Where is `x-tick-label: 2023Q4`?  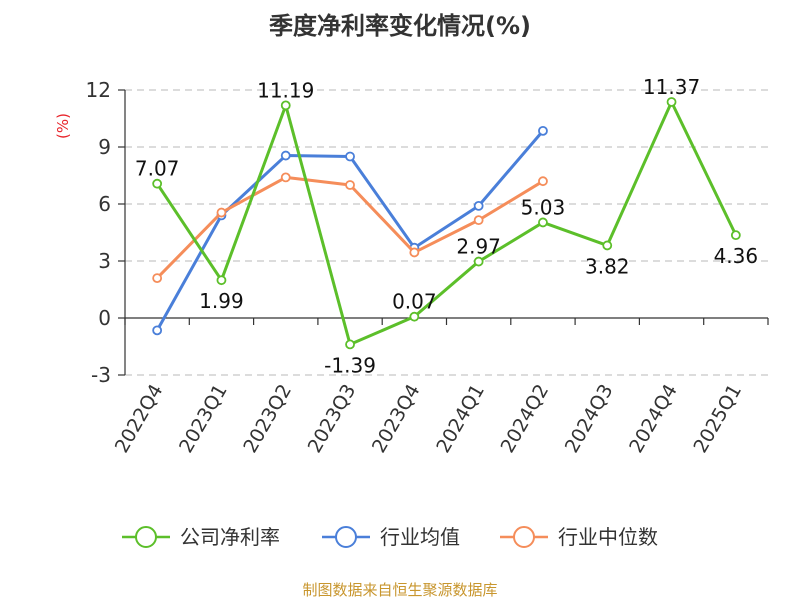
x-tick-label: 2023Q4 is located at coordinates (396, 419).